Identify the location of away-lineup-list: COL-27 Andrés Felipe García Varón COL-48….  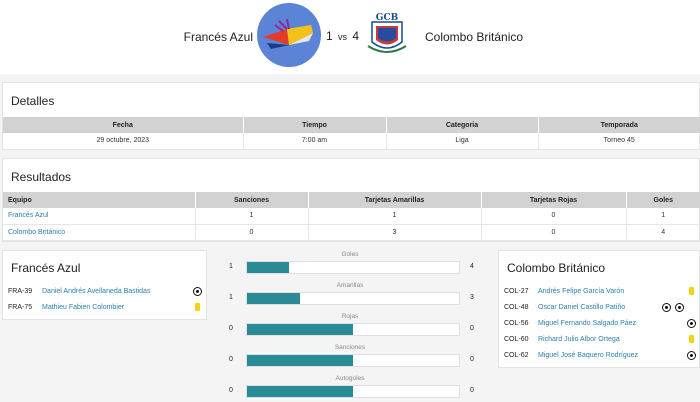
(599, 326).